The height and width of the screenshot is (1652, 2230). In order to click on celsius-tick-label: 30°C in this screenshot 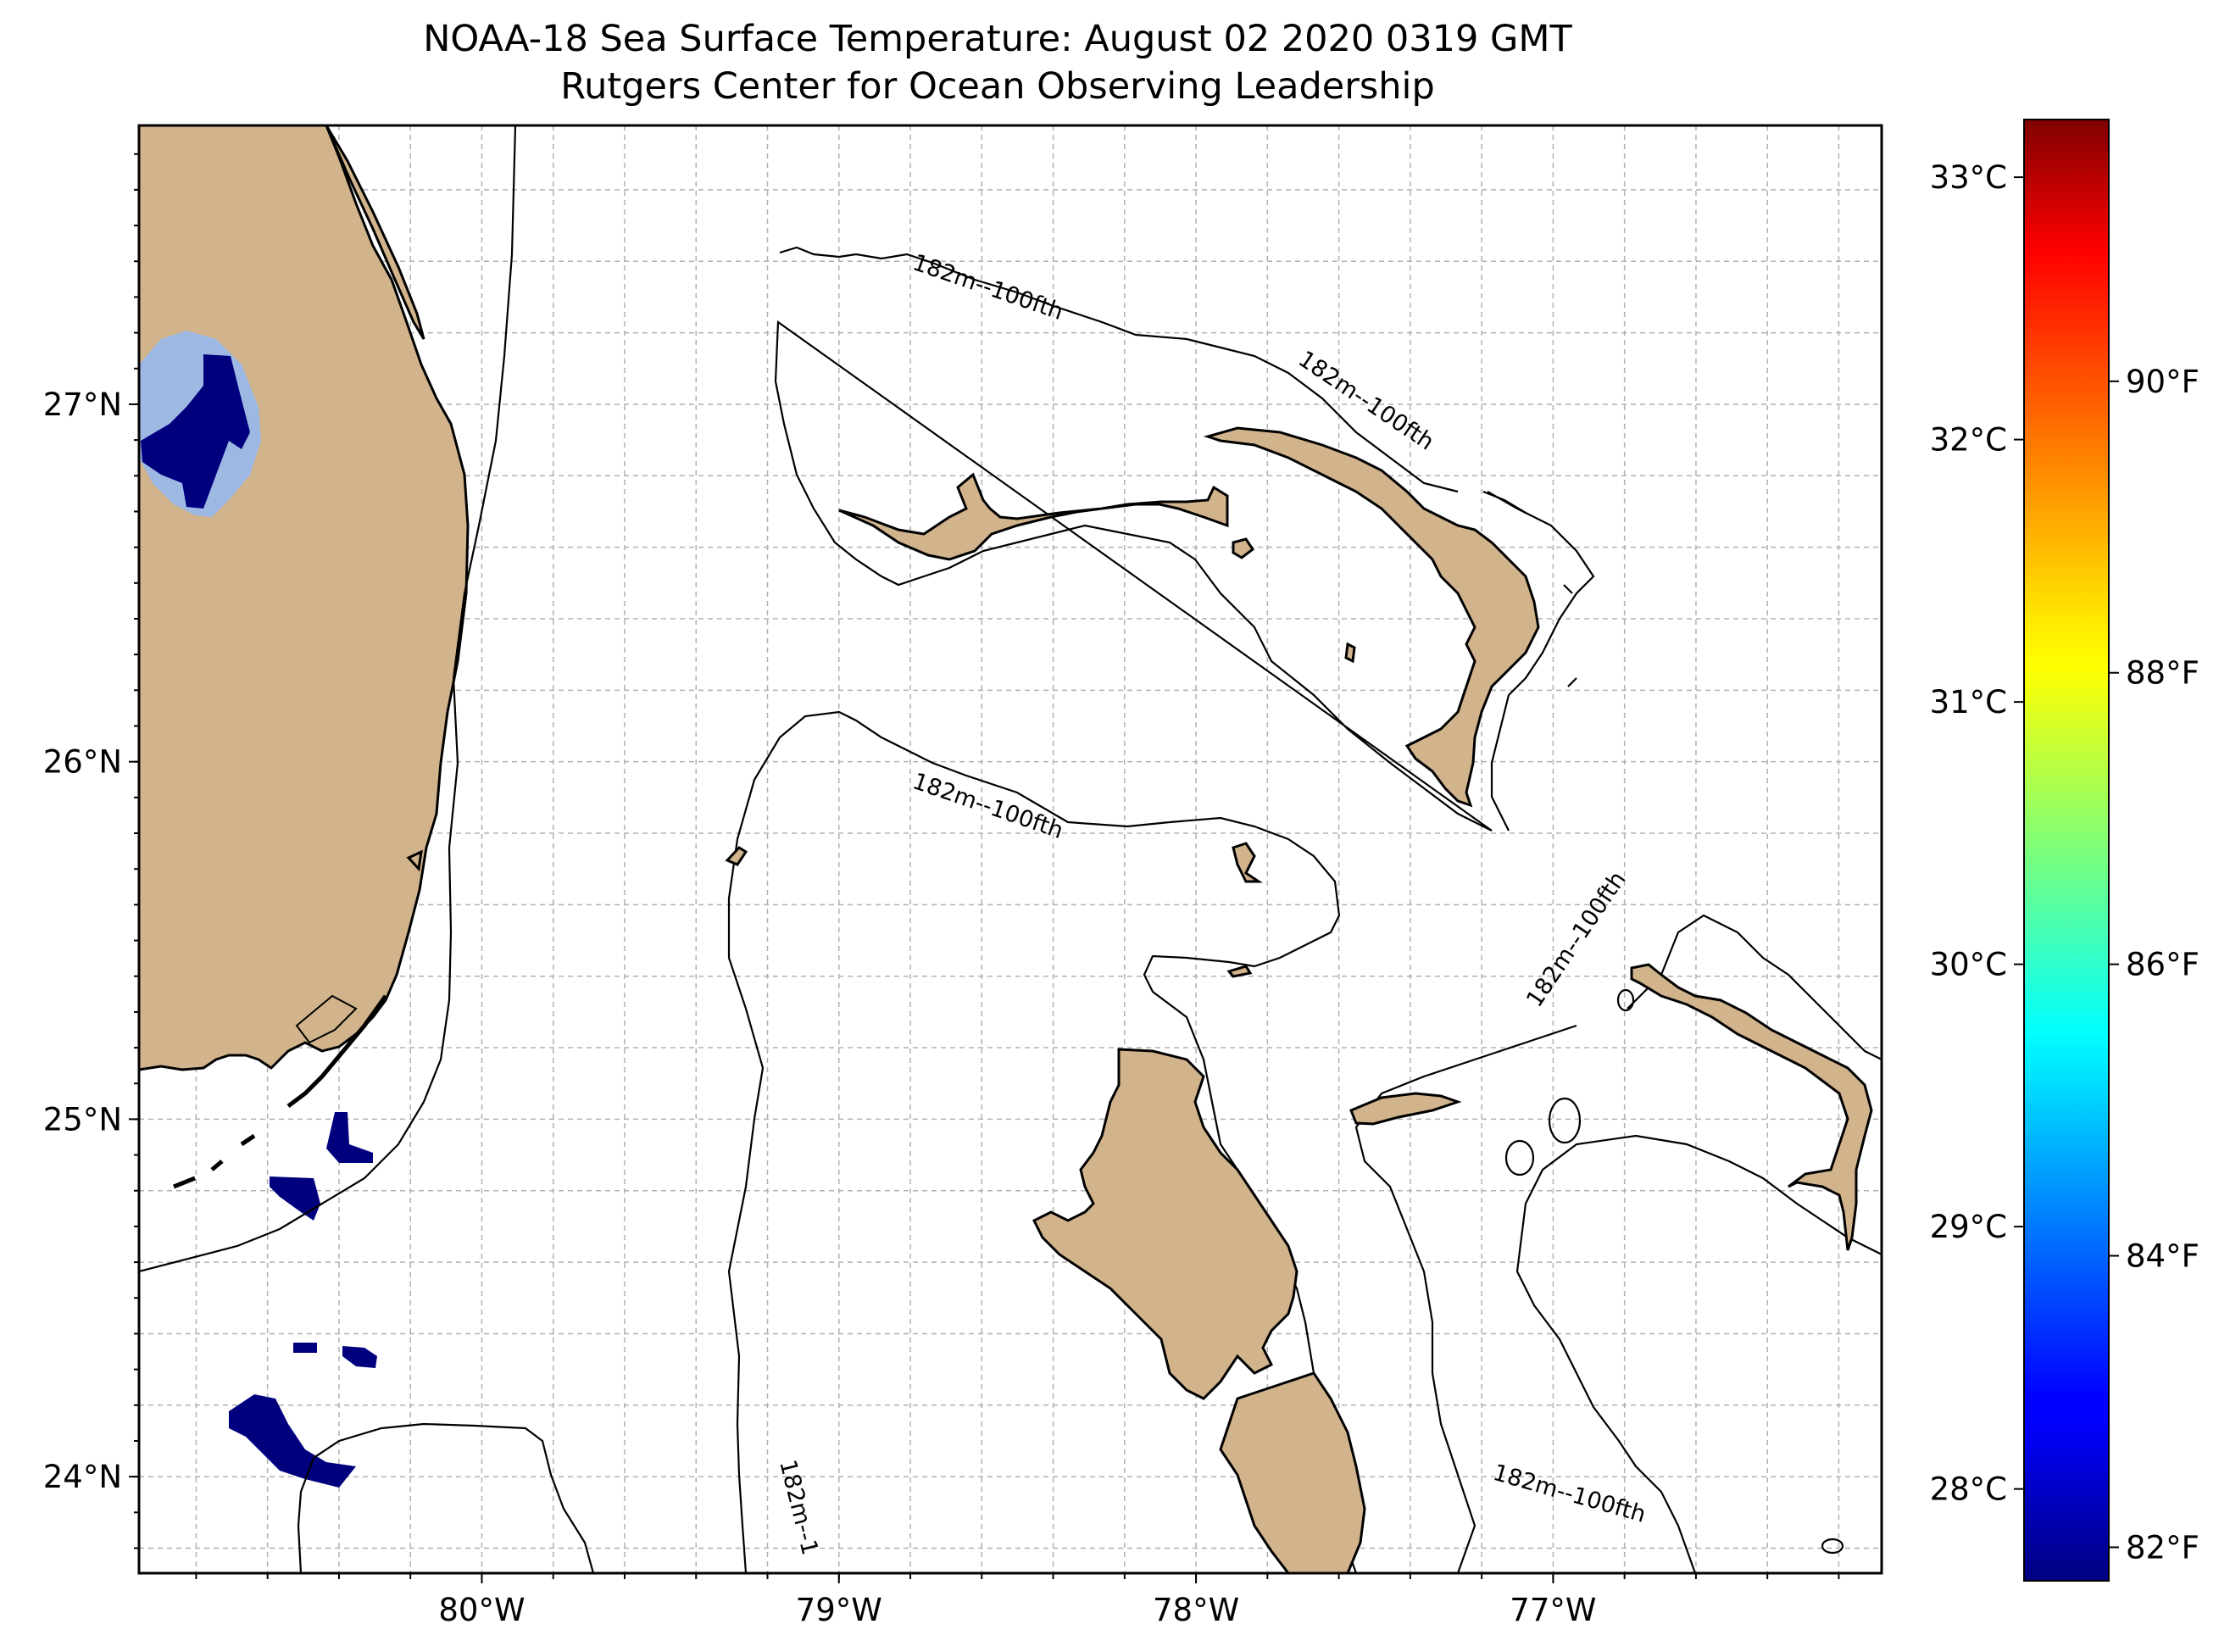, I will do `click(1969, 965)`.